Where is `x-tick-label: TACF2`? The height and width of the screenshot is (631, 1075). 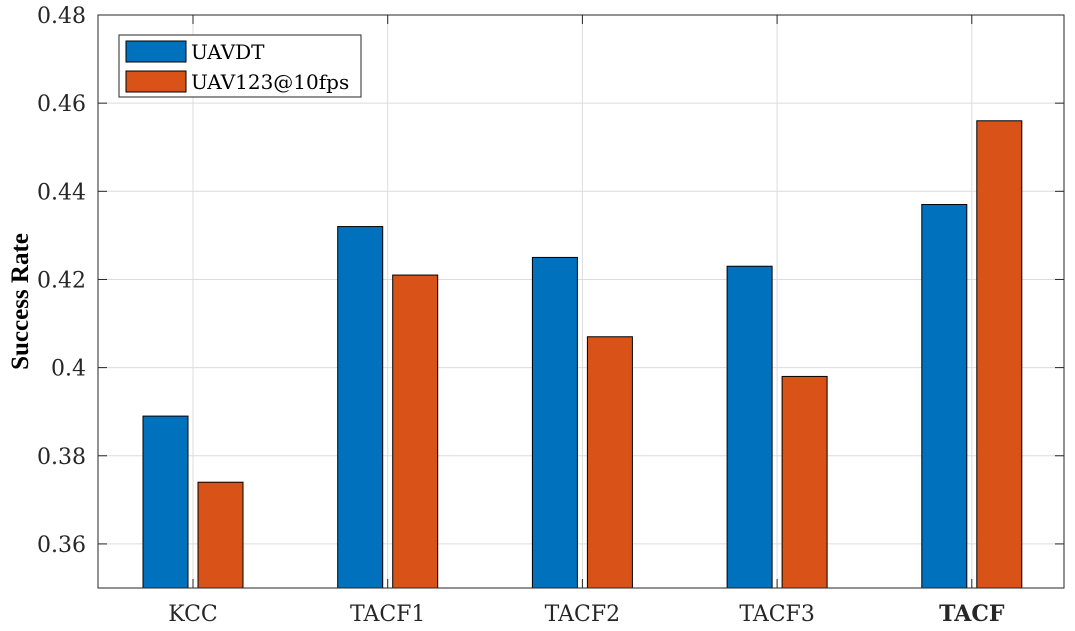
x-tick-label: TACF2 is located at coordinates (582, 614).